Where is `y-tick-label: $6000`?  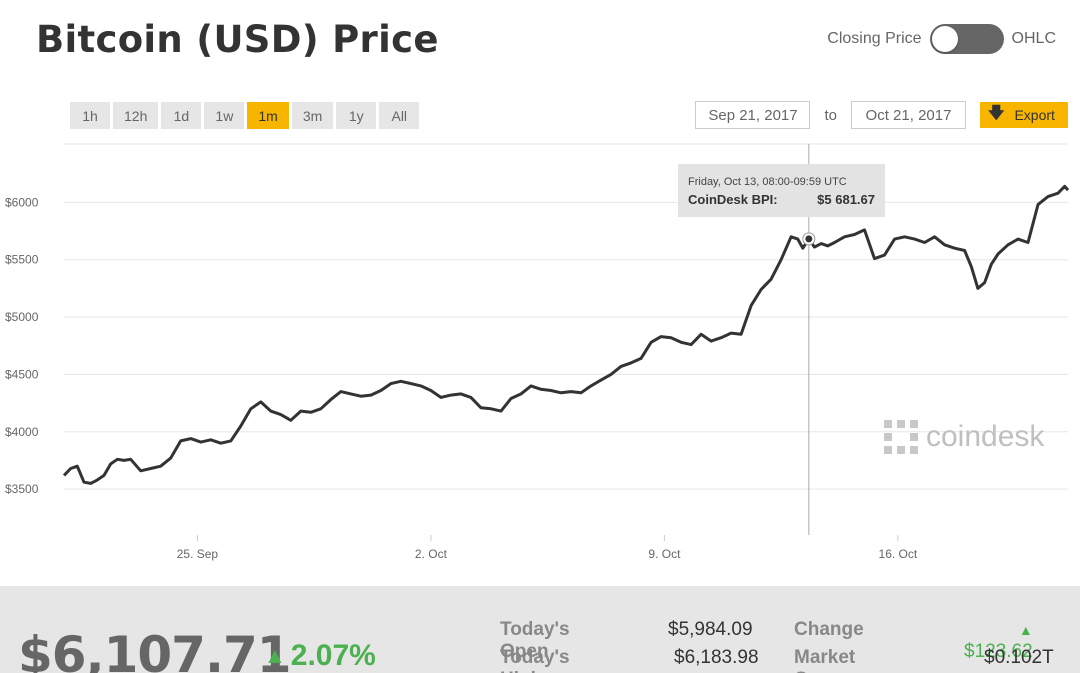
y-tick-label: $6000 is located at coordinates (22, 202).